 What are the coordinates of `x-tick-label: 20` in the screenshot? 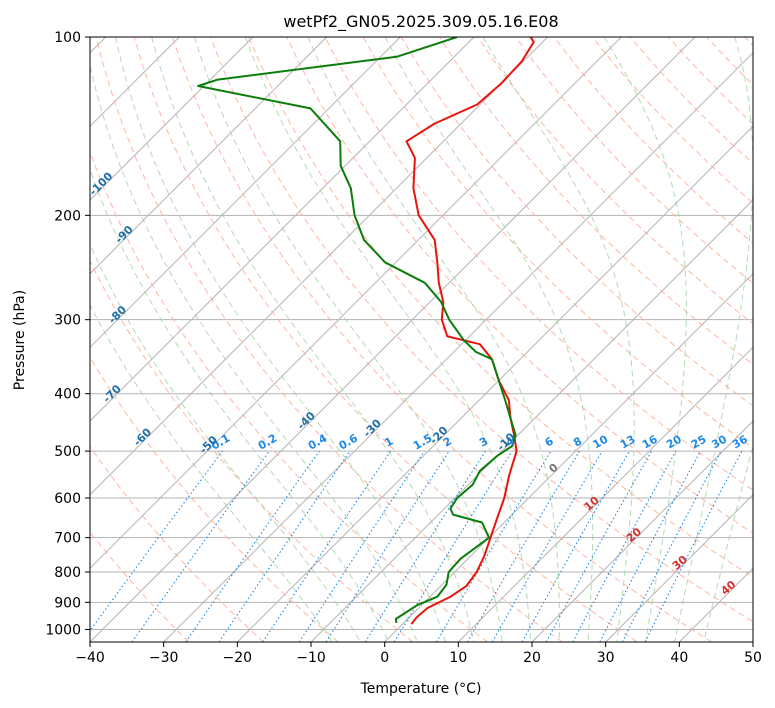 It's located at (532, 658).